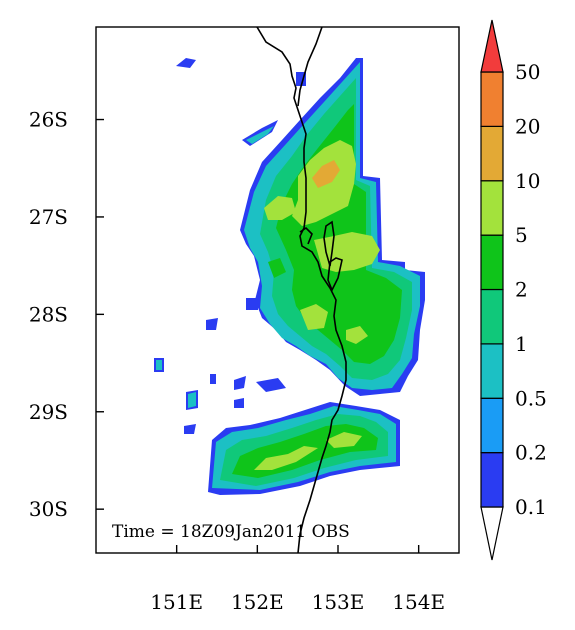 This screenshot has height=630, width=575. I want to click on lat-tick-label: 26S, so click(48, 120).